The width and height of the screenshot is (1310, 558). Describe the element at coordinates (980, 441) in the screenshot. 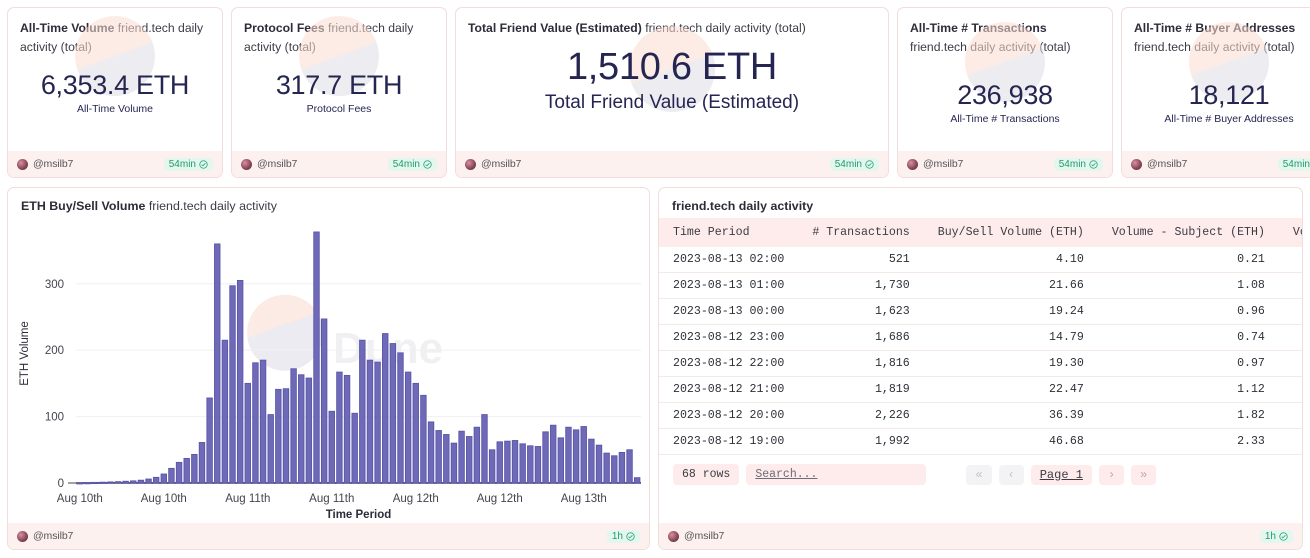

I see `table-row: 2023-08-12 19:00 1,992 46.68 2.33` at that location.